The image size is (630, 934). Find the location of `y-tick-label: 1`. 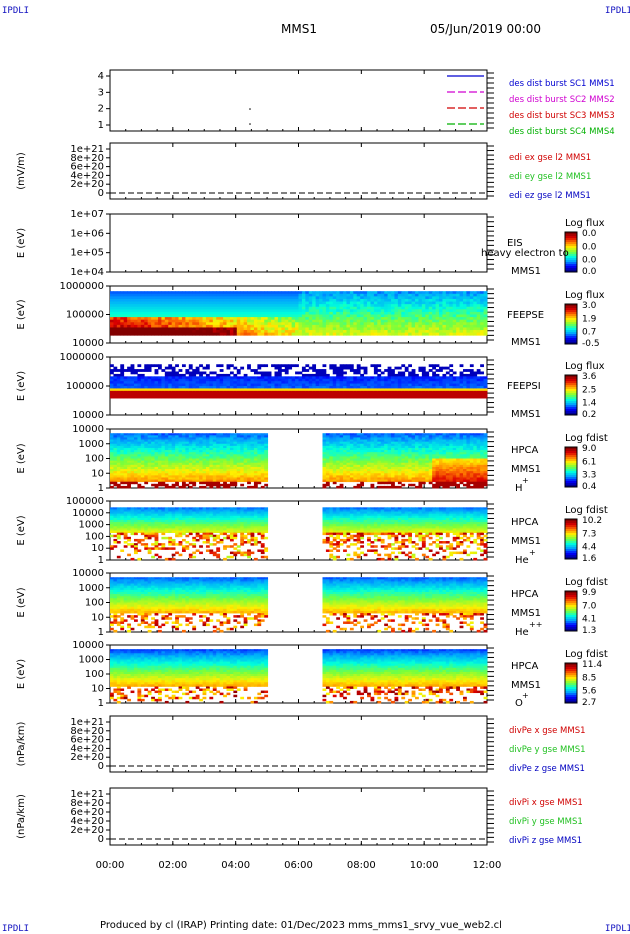

y-tick-label: 1 is located at coordinates (101, 703).